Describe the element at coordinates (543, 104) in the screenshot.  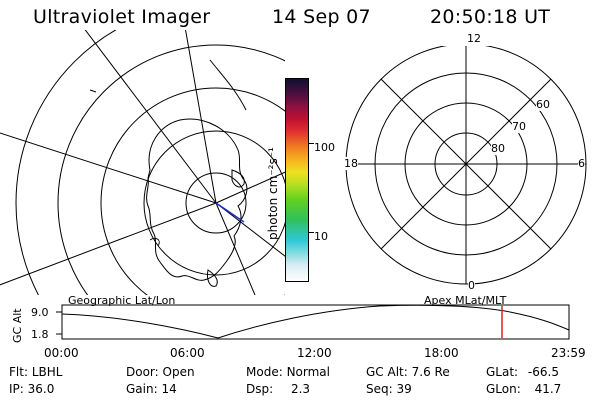
I see `lat-label-60: 60` at that location.